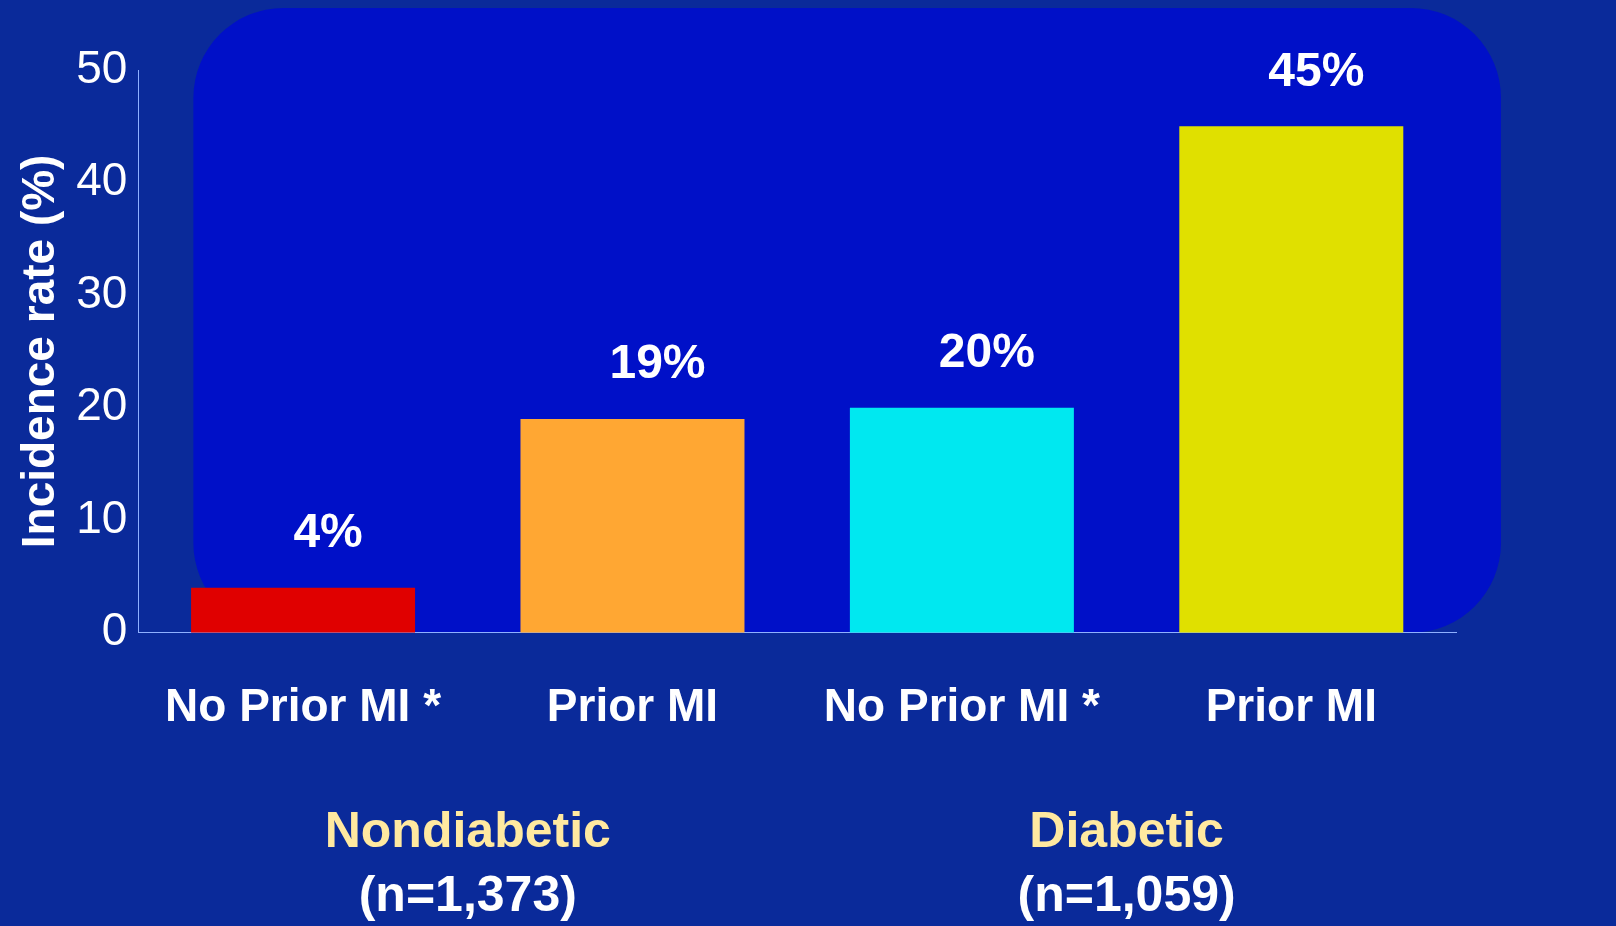  Describe the element at coordinates (657, 362) in the screenshot. I see `data-label: 19%` at that location.